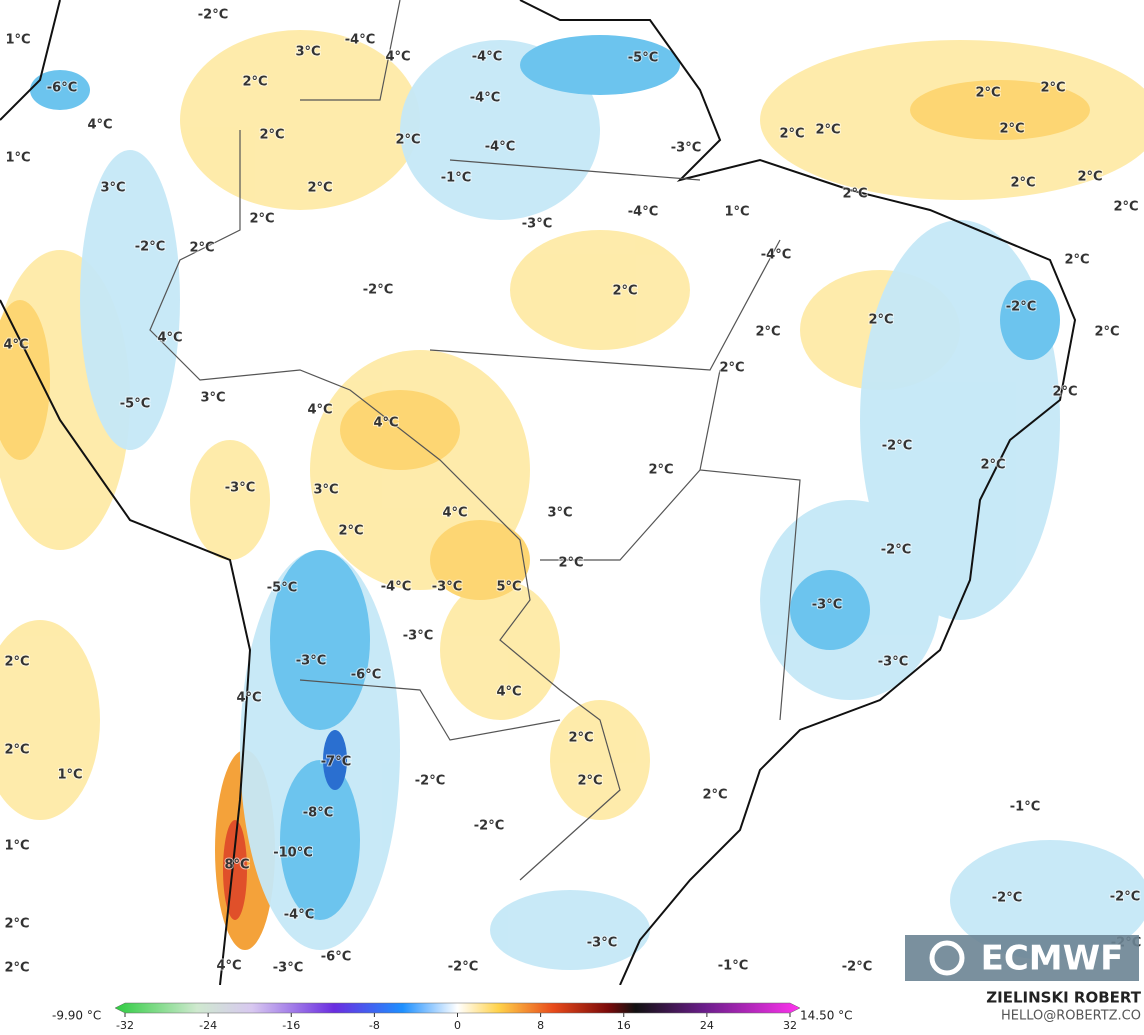 Image resolution: width=1144 pixels, height=1035 pixels. Describe the element at coordinates (1052, 959) in the screenshot. I see `logo-text: ECMWF` at that location.